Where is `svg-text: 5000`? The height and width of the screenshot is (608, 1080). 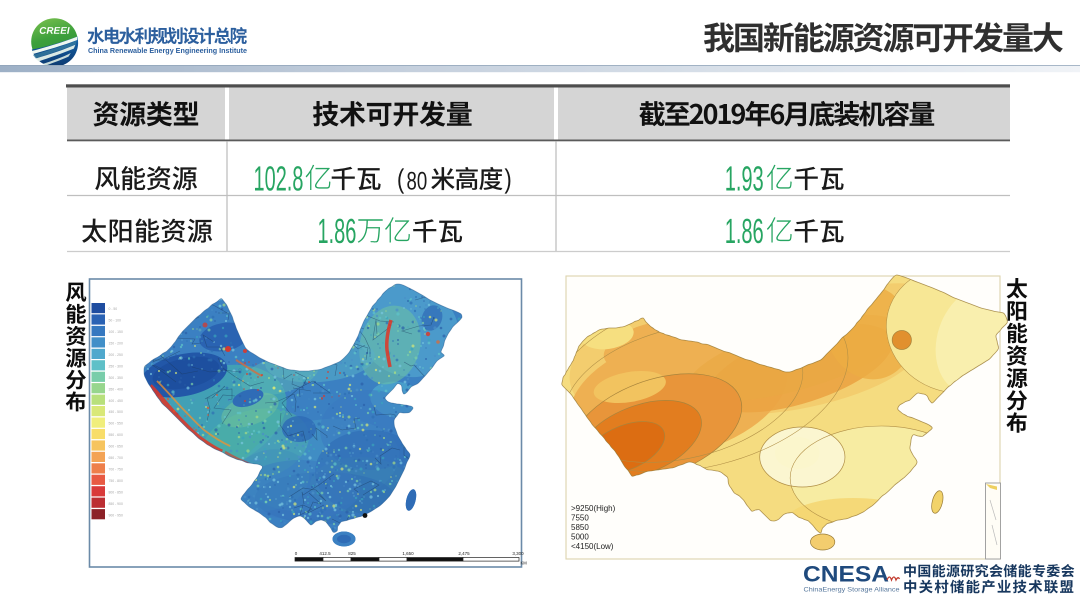
svg-text: 5000 is located at coordinates (580, 537).